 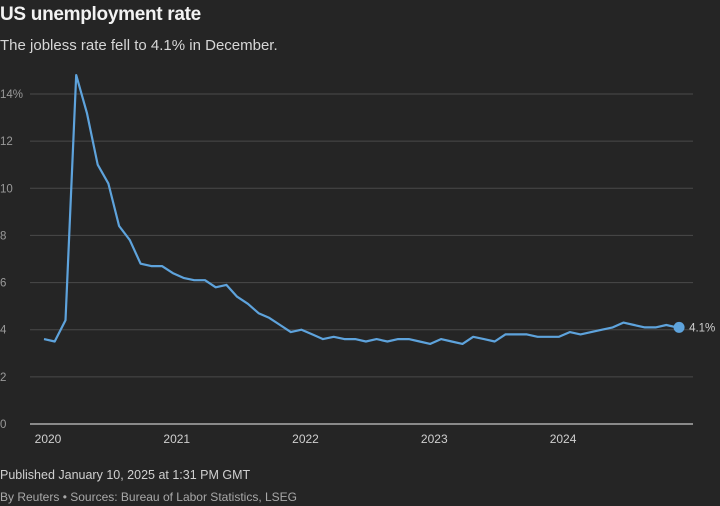 What do you see at coordinates (3, 284) in the screenshot?
I see `y-tick-label: 6` at bounding box center [3, 284].